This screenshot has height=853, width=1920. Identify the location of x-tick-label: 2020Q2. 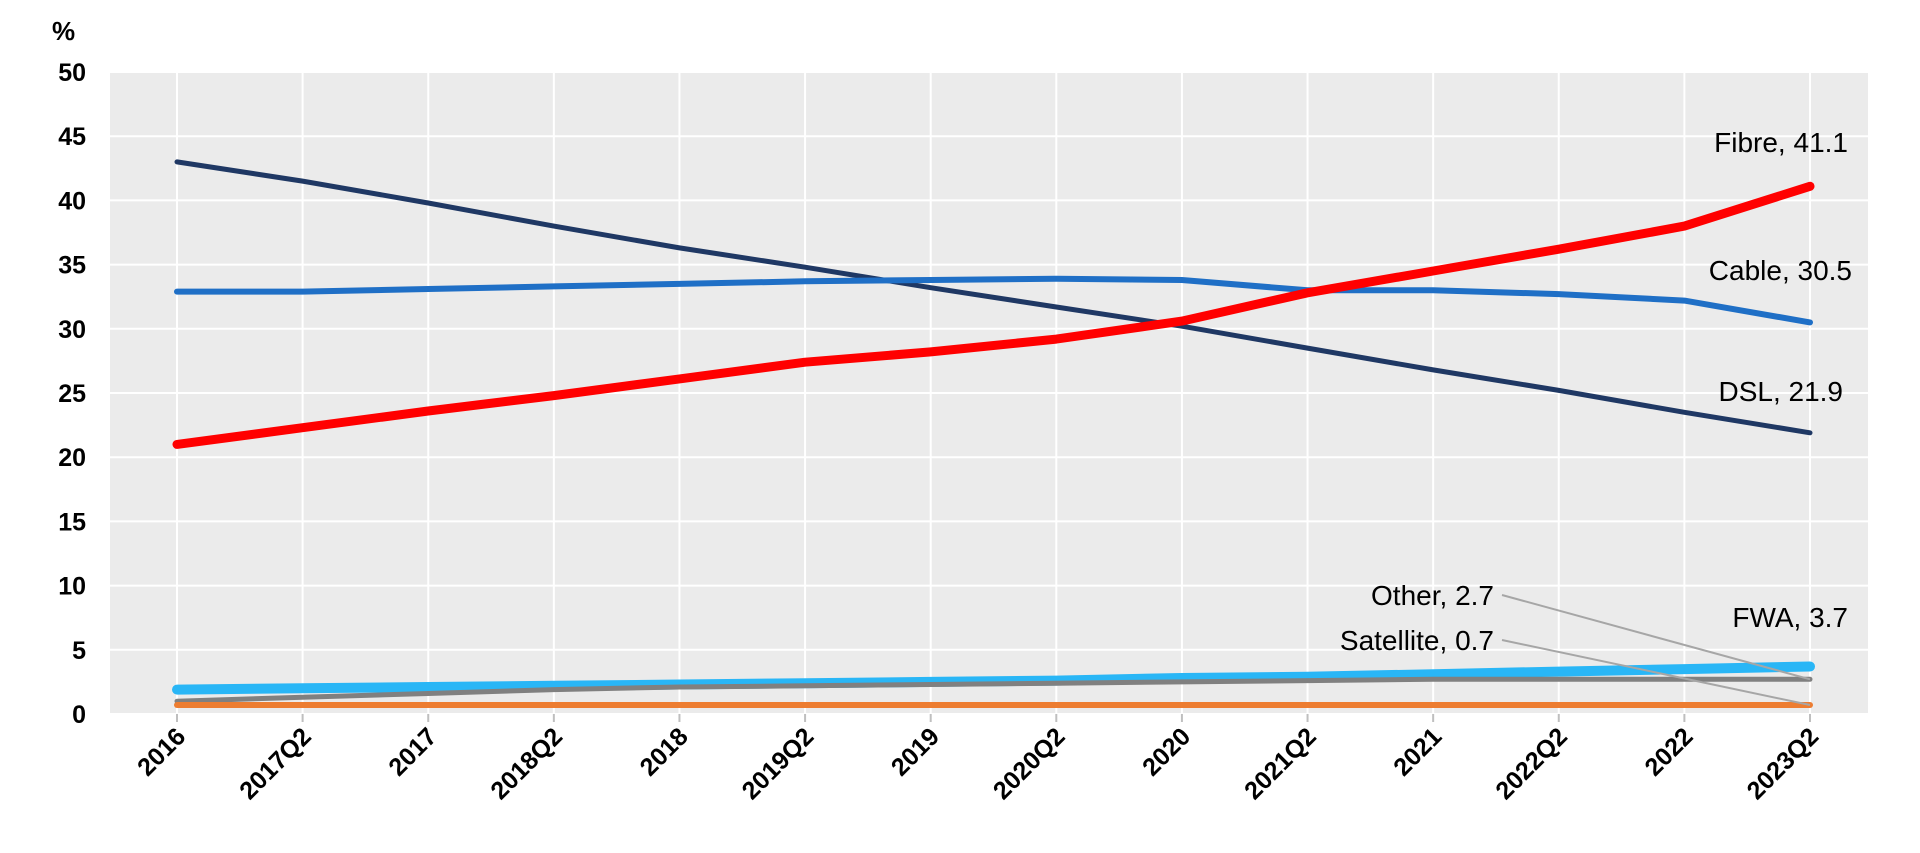
(1029, 763).